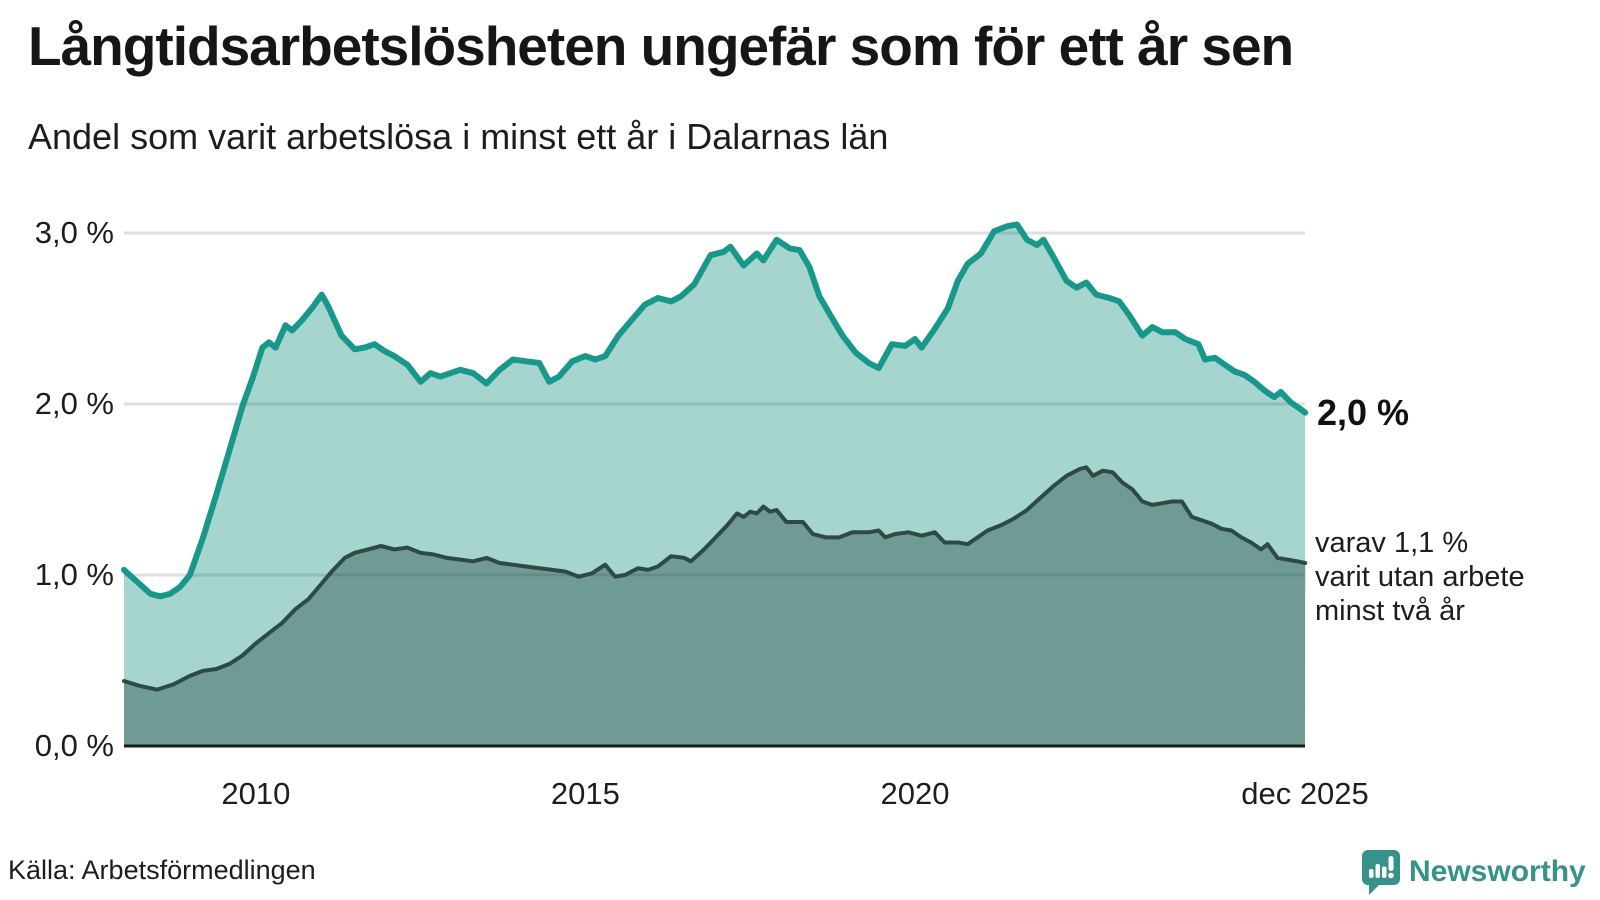 The height and width of the screenshot is (900, 1600). Describe the element at coordinates (585, 793) in the screenshot. I see `x-axis-label: 2015` at that location.